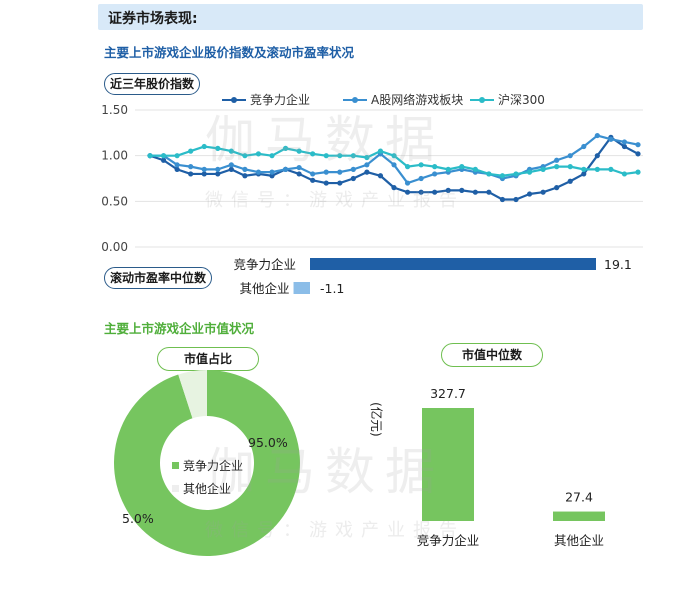 Image resolution: width=700 pixels, height=592 pixels. What do you see at coordinates (265, 288) in the screenshot?
I see `pe-category-label: 其他企业` at bounding box center [265, 288].